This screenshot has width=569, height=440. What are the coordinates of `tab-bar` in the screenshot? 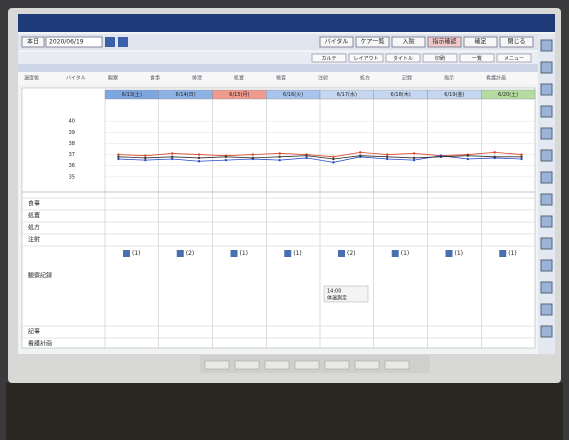 It's located at (278, 78).